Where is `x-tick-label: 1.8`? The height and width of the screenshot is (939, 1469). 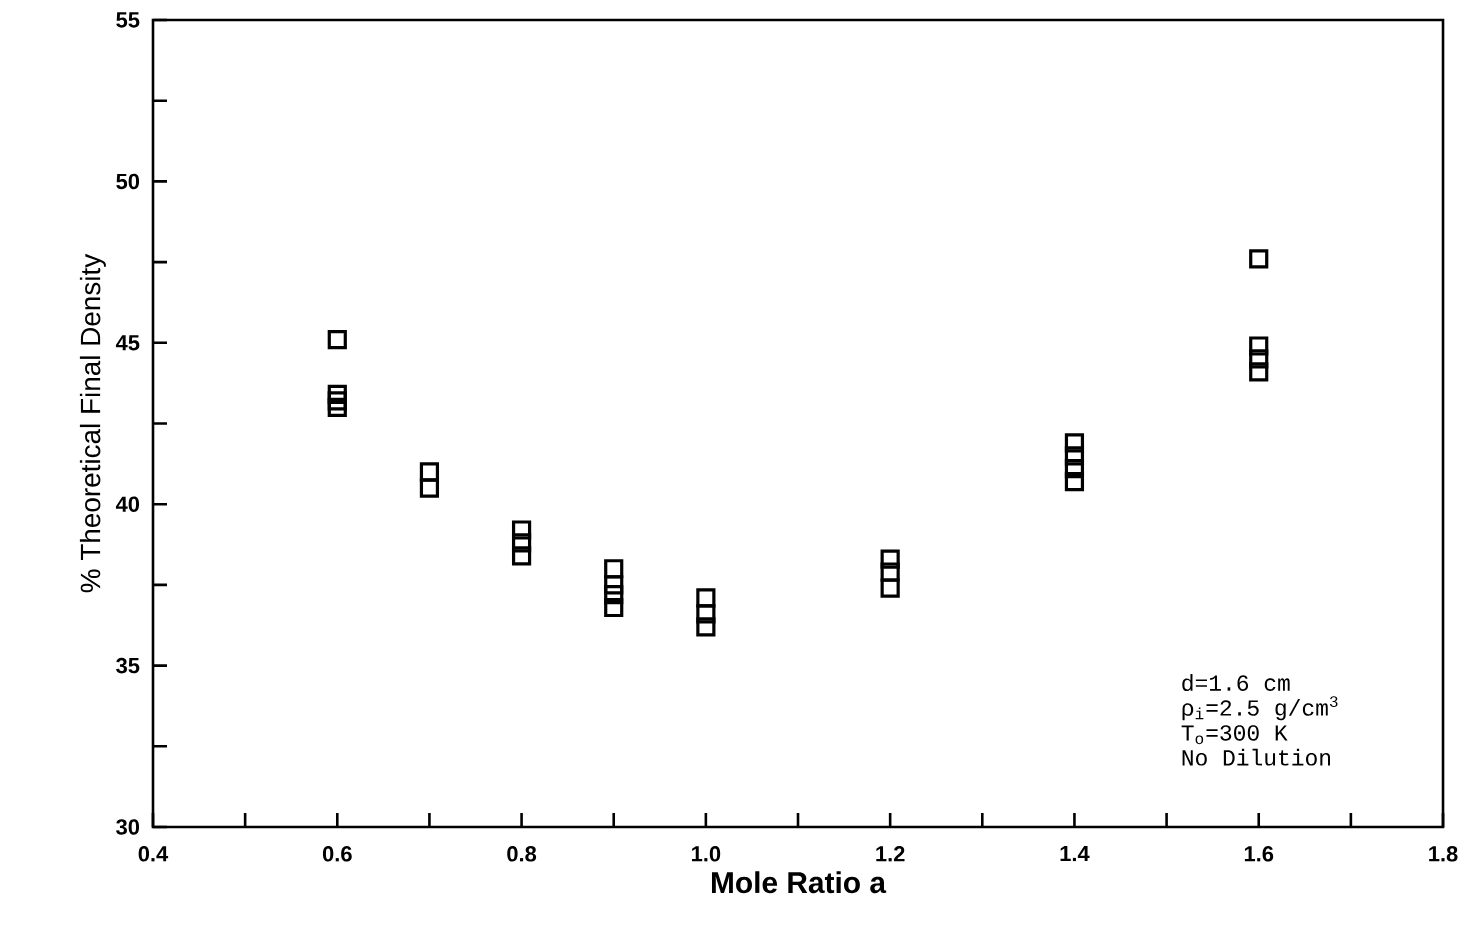 x-tick-label: 1.8 is located at coordinates (1443, 854).